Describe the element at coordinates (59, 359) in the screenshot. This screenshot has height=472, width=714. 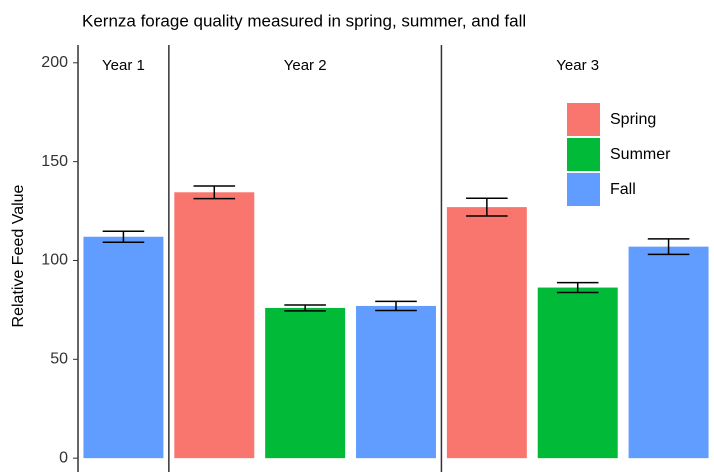
I see `y-tick-label: 50` at that location.